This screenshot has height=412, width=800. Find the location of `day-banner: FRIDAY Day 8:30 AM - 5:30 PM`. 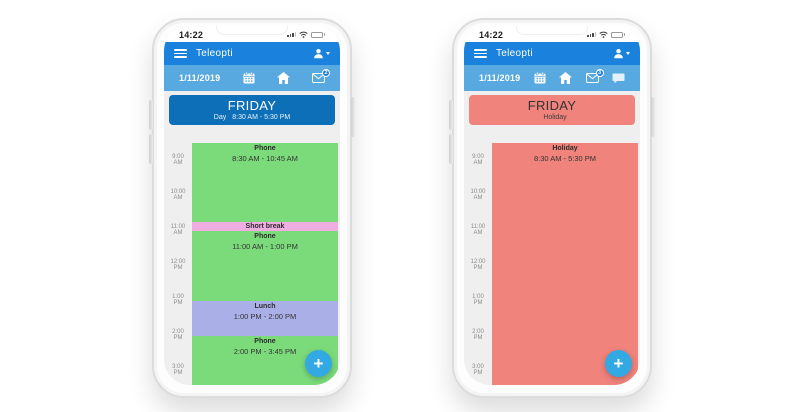

day-banner: FRIDAY Day 8:30 AM - 5:30 PM is located at coordinates (252, 110).